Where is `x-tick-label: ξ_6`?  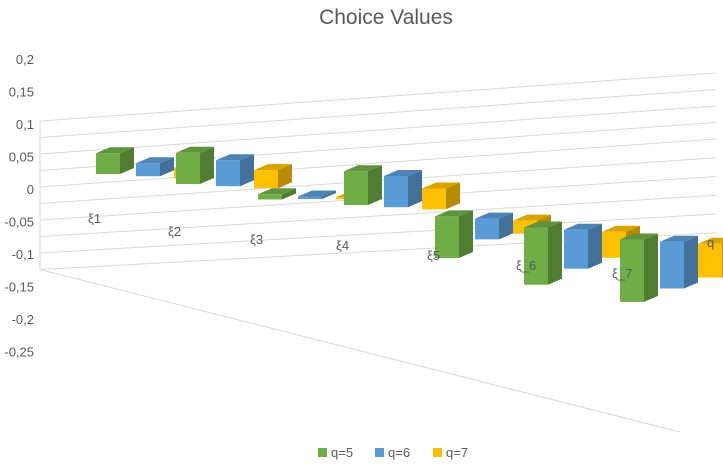
x-tick-label: ξ_6 is located at coordinates (526, 265).